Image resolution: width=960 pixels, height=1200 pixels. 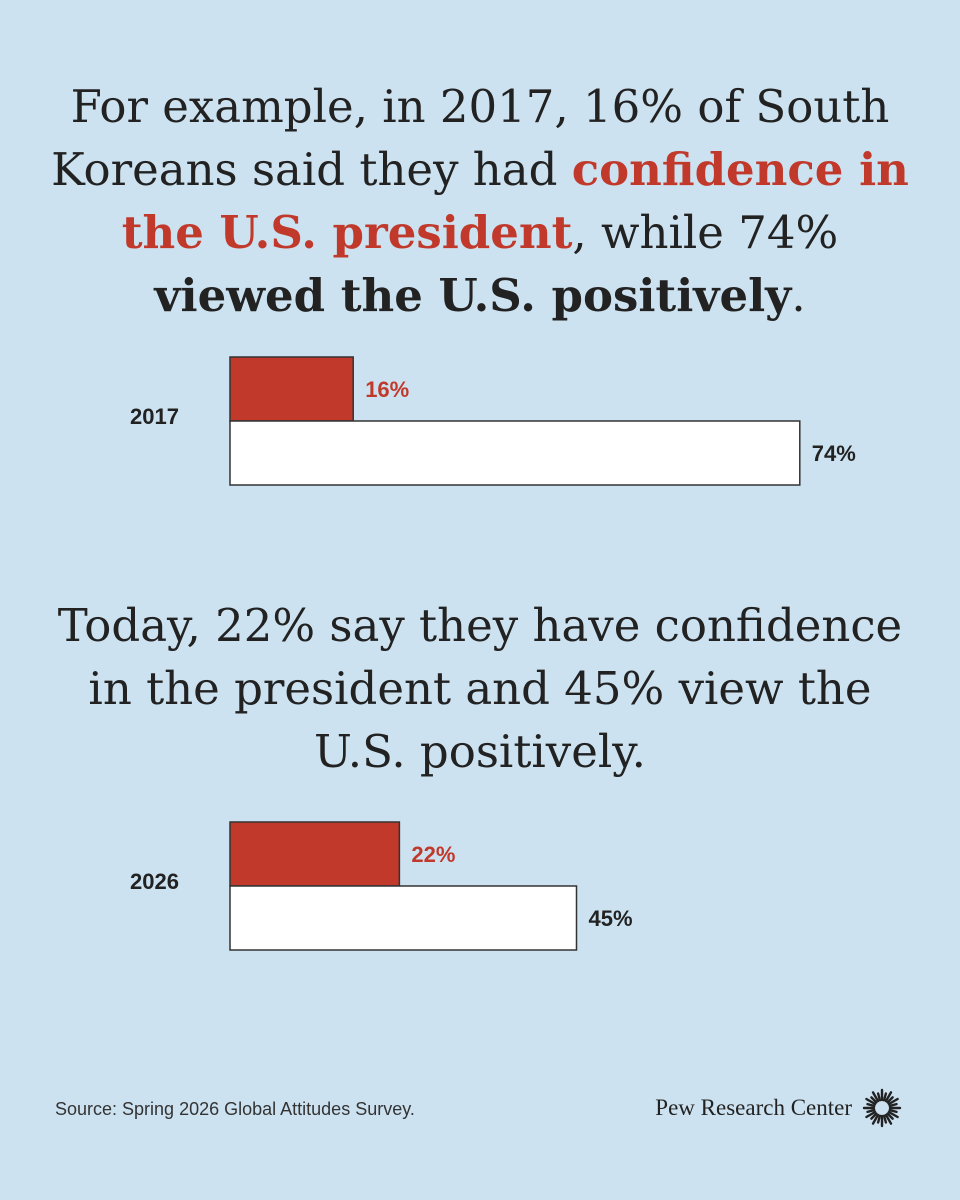 I want to click on chart-2017-svg: 2017 16% 74%, so click(x=493, y=421).